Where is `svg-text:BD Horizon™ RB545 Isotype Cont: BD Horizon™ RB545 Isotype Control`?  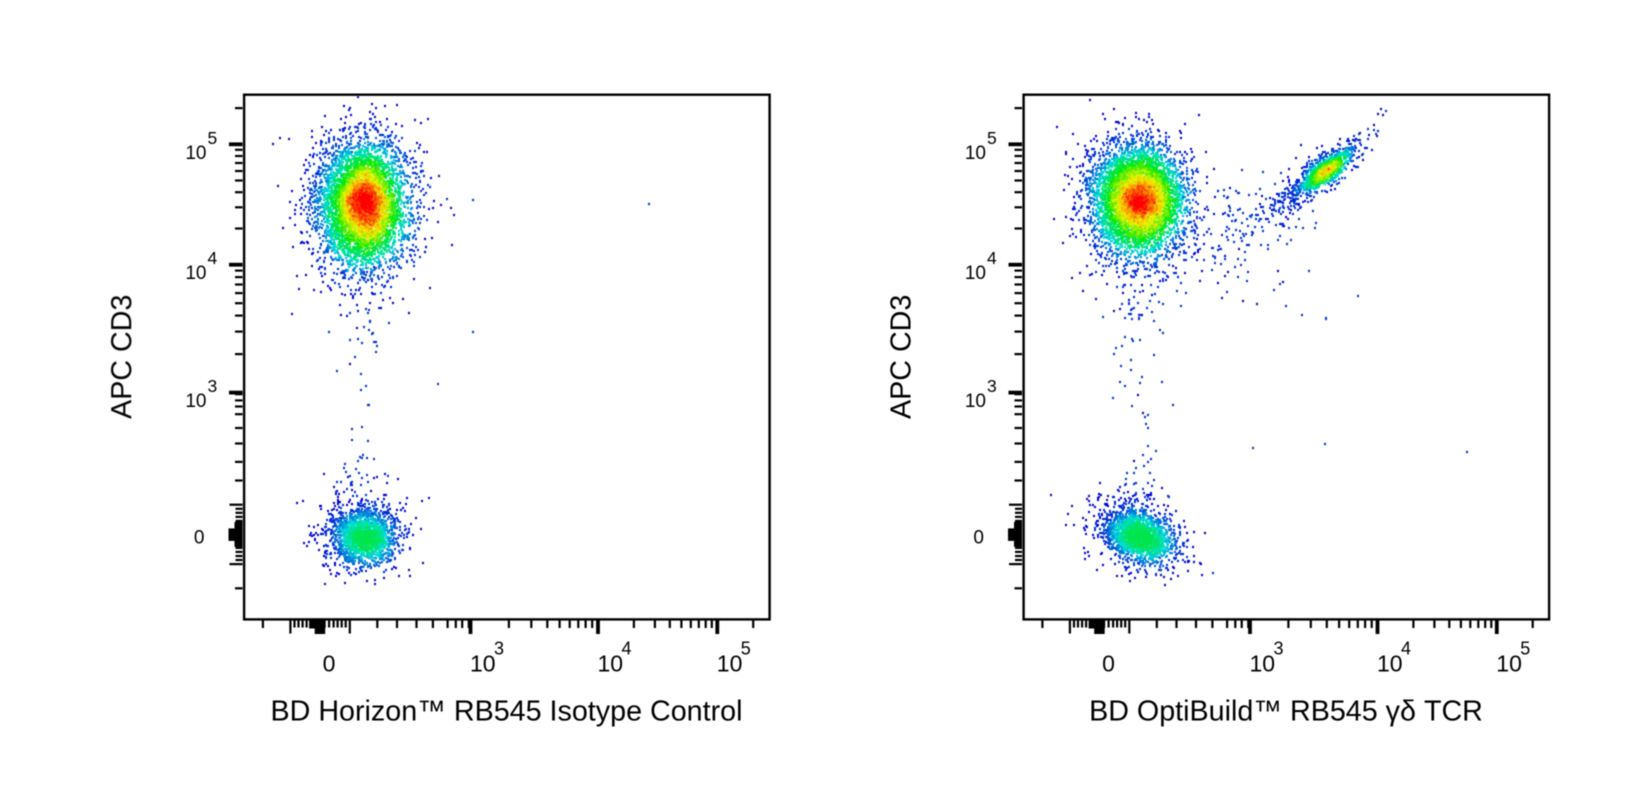 svg-text:BD Horizon™ RB545 Isotype Cont: BD Horizon™ RB545 Isotype Control is located at coordinates (507, 712).